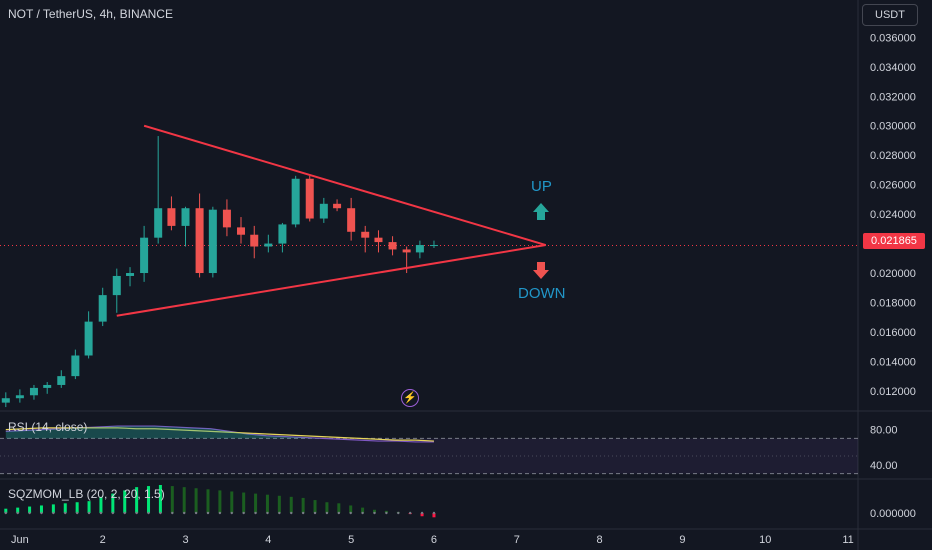  What do you see at coordinates (345, 185) in the screenshot?
I see `trendline-upper` at bounding box center [345, 185].